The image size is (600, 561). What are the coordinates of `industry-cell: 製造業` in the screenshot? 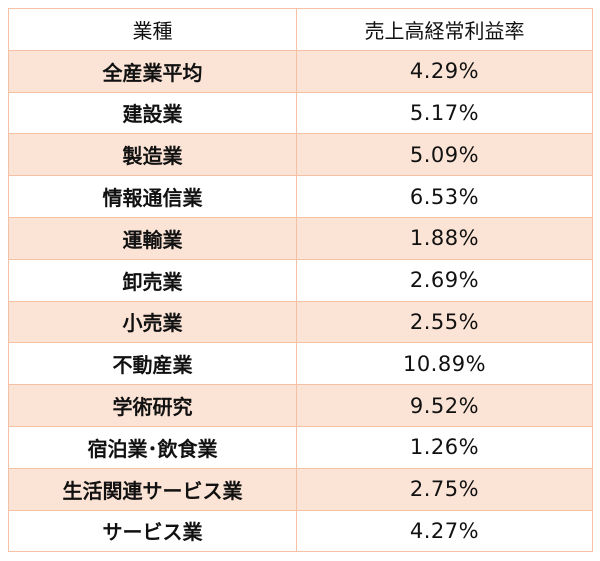 It's located at (152, 155).